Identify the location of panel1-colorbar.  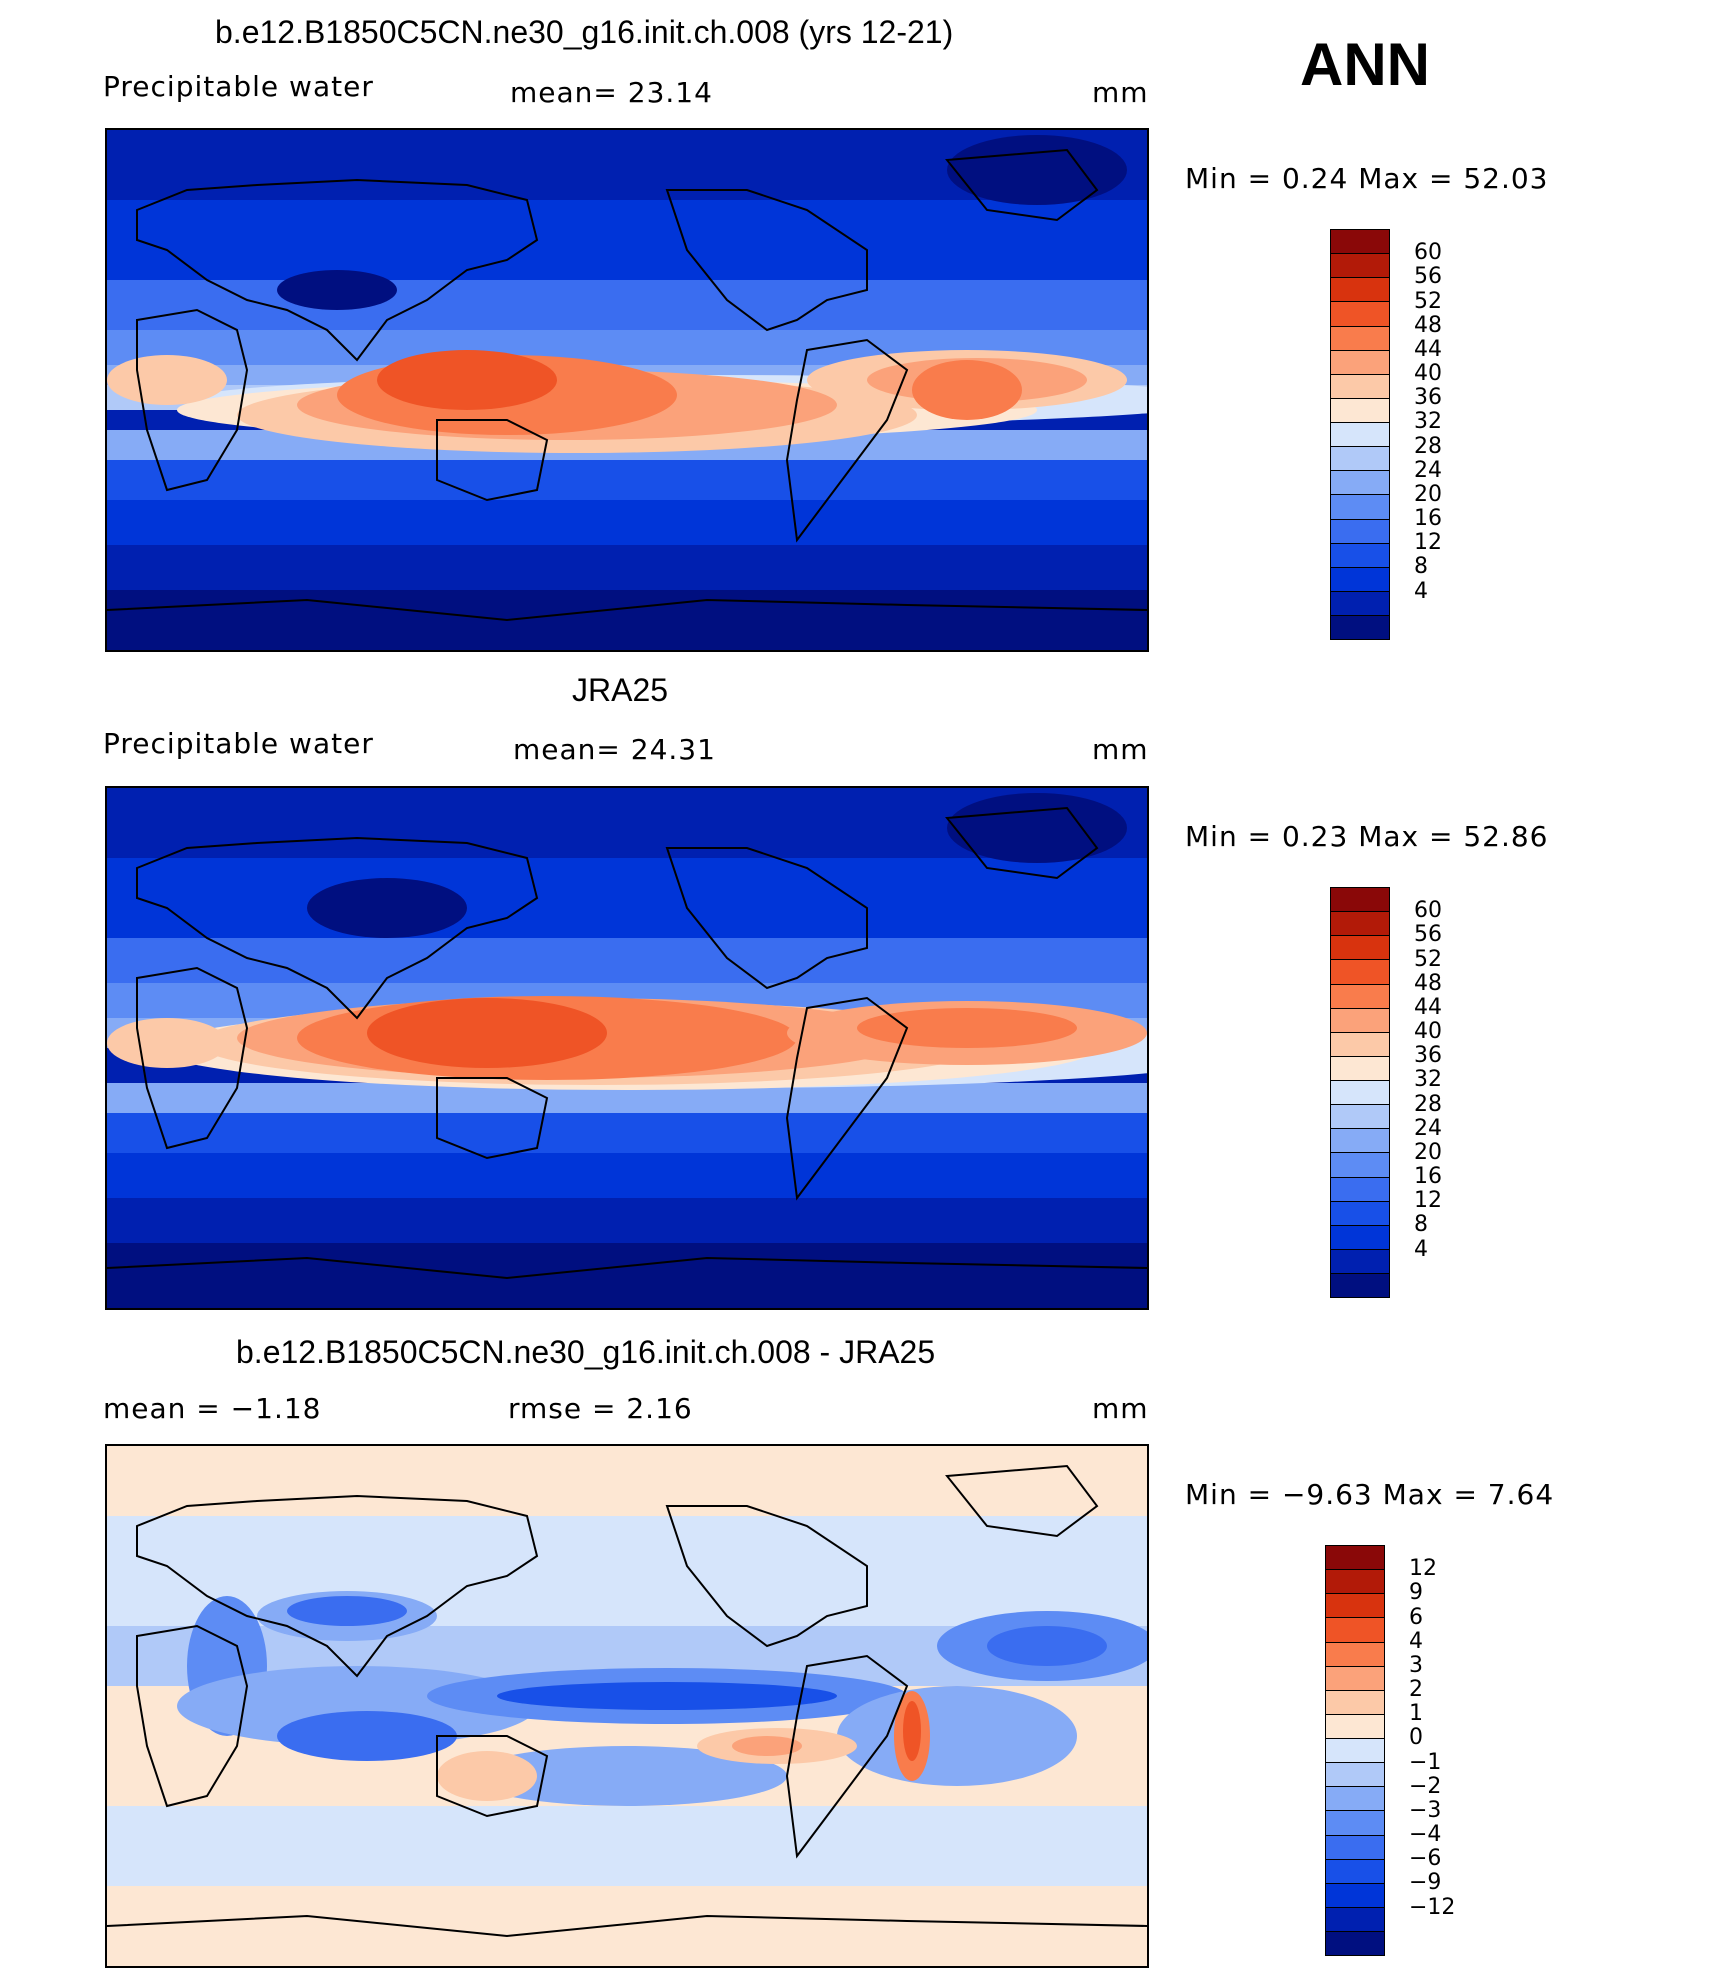
(1360, 434).